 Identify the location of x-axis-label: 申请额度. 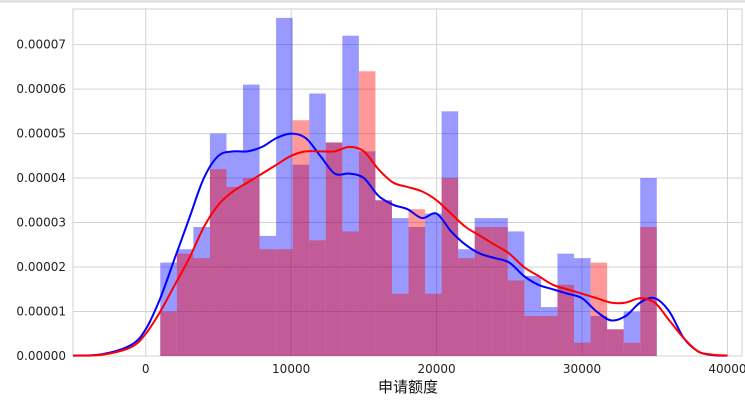
(408, 387).